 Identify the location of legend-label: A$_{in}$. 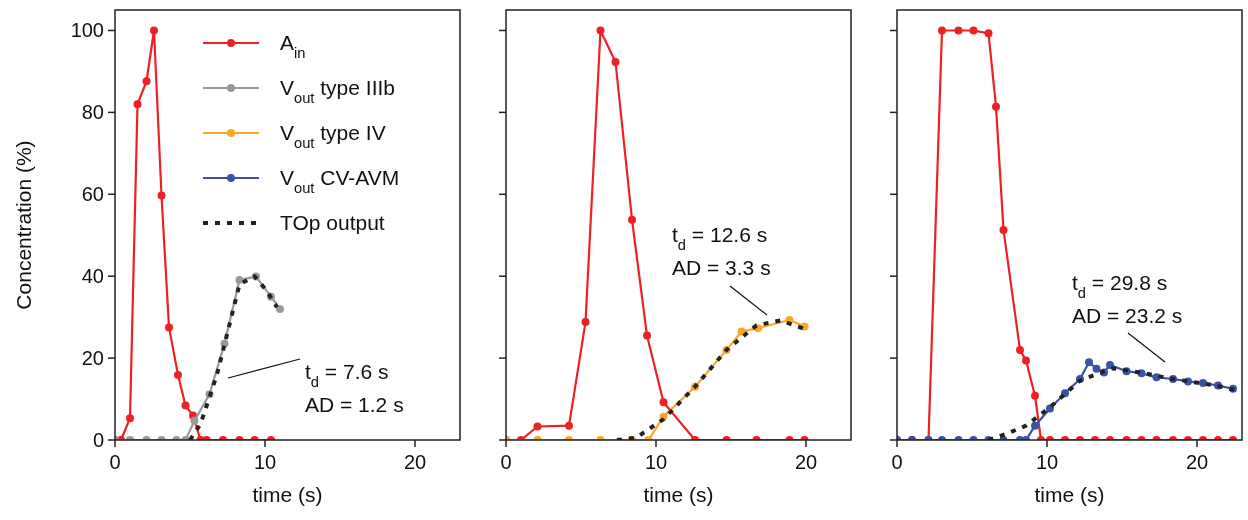
(293, 46).